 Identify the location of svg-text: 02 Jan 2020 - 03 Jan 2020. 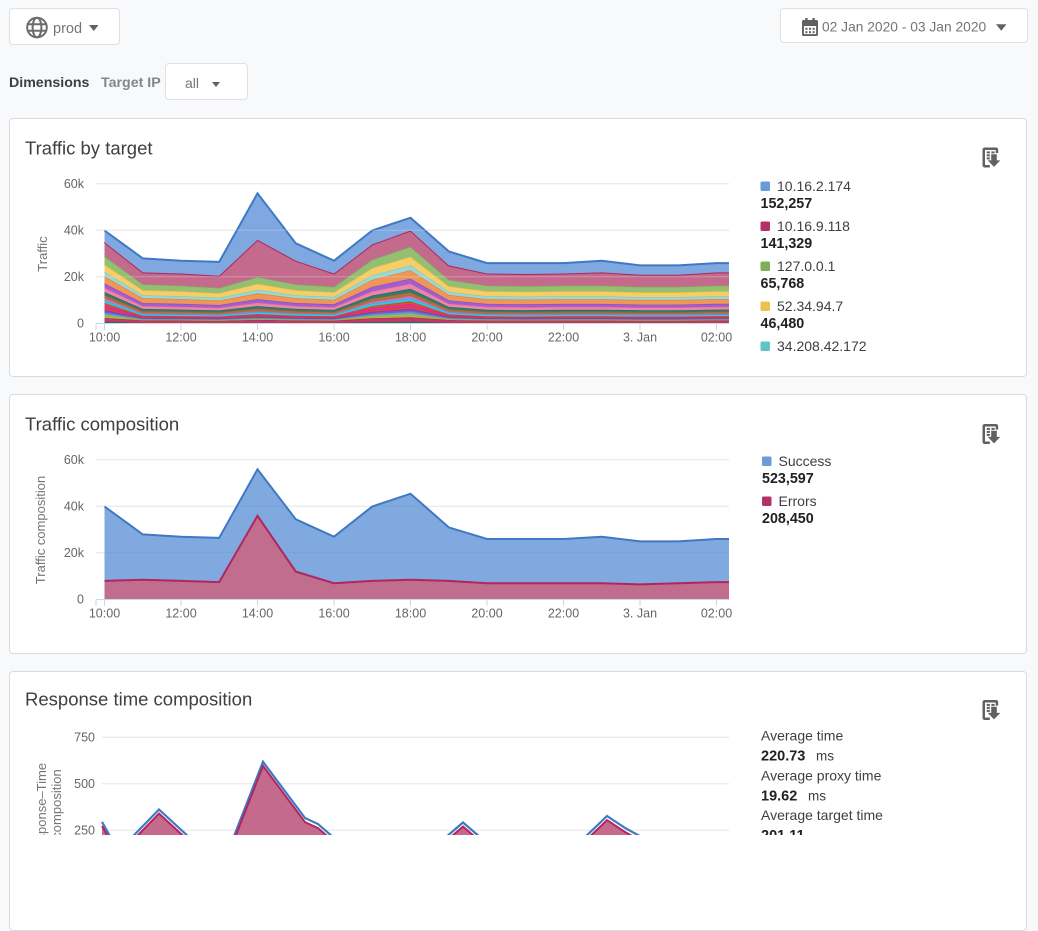
(904, 27).